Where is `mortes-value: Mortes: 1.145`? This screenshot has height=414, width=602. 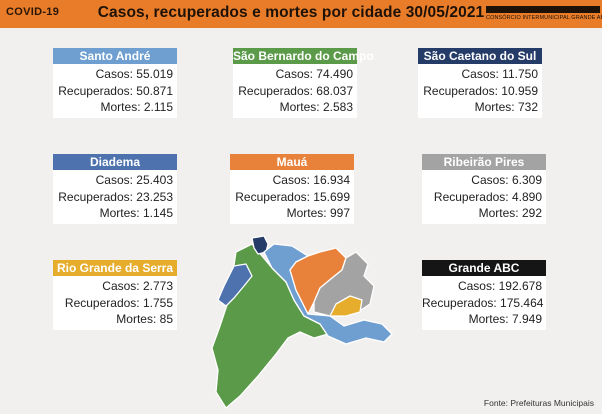
mortes-value: Mortes: 1.145 is located at coordinates (136, 213).